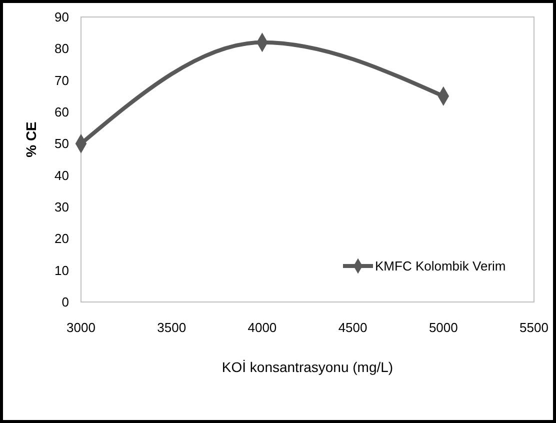 This screenshot has width=556, height=423. I want to click on x-axis-title: KOİ konsantrasyonu (mg/L), so click(308, 367).